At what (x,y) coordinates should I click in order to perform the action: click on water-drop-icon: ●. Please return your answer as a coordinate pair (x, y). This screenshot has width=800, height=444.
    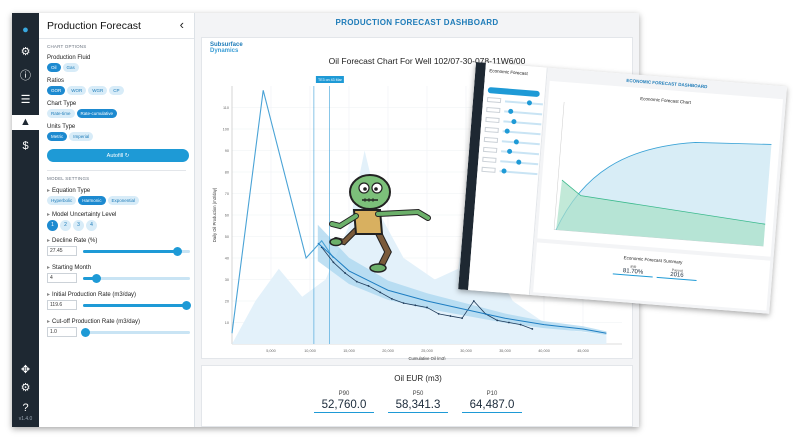
    Looking at the image, I should click on (25, 30).